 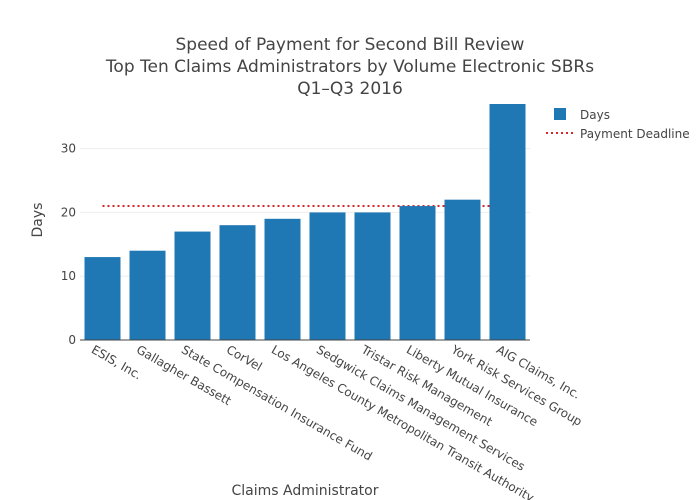 What do you see at coordinates (635, 134) in the screenshot?
I see `legend-deadline-label: Payment Deadline` at bounding box center [635, 134].